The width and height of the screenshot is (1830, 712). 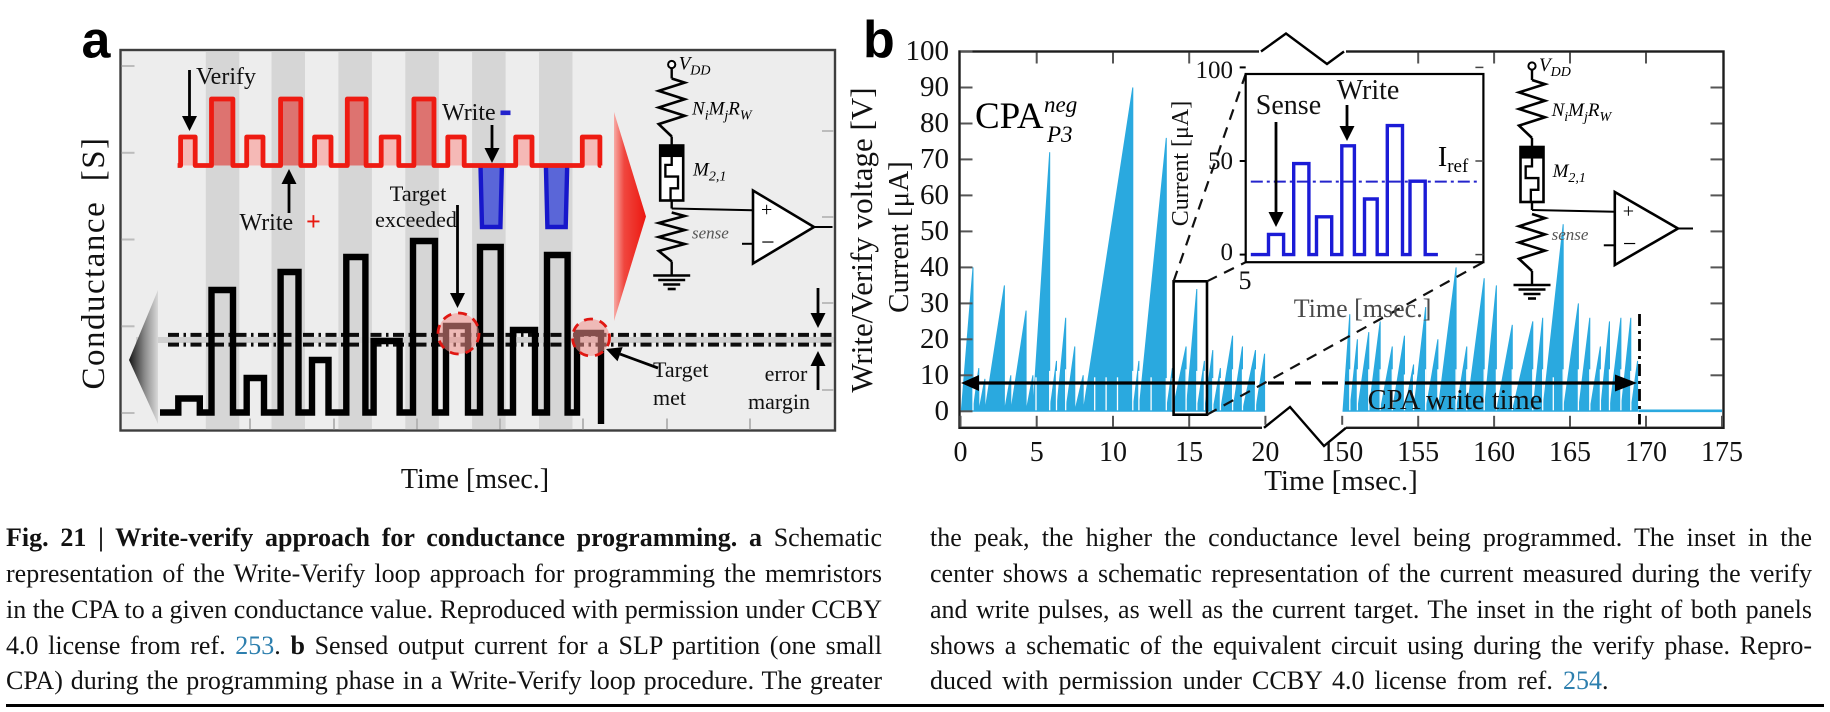 I want to click on svg-text: CPA, so click(x=1009, y=116).